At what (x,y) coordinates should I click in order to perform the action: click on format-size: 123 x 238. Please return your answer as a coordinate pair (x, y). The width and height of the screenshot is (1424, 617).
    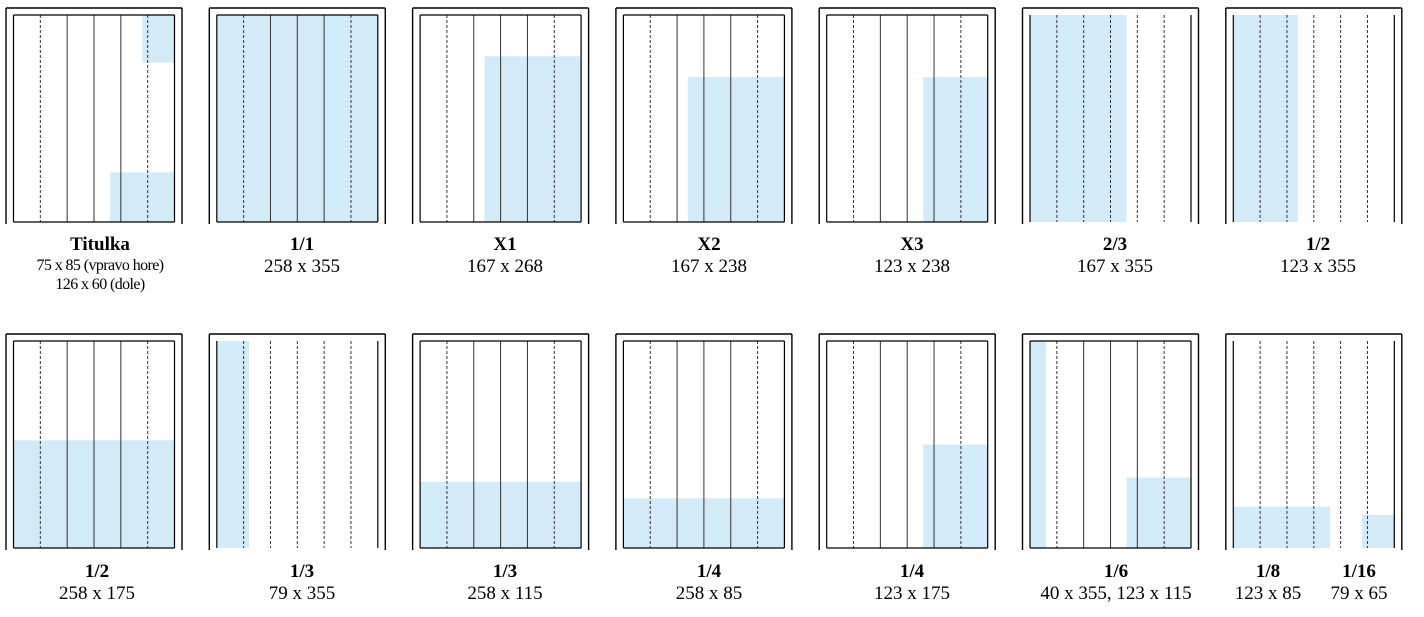
    Looking at the image, I should click on (912, 266).